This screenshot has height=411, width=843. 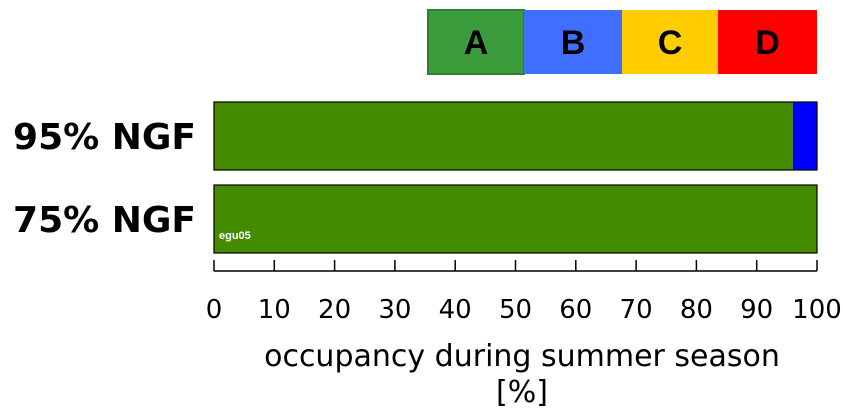 I want to click on x-tick-label: 50, so click(x=515, y=310).